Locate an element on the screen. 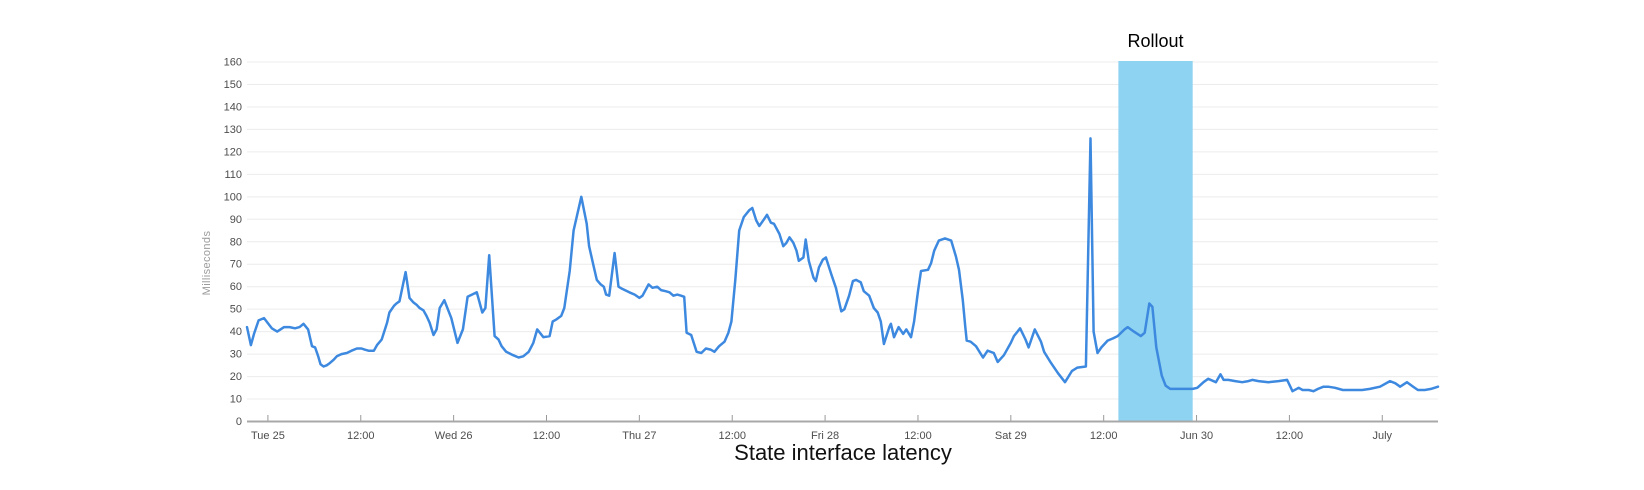 The height and width of the screenshot is (490, 1644). y-tick-label: 130 is located at coordinates (233, 130).